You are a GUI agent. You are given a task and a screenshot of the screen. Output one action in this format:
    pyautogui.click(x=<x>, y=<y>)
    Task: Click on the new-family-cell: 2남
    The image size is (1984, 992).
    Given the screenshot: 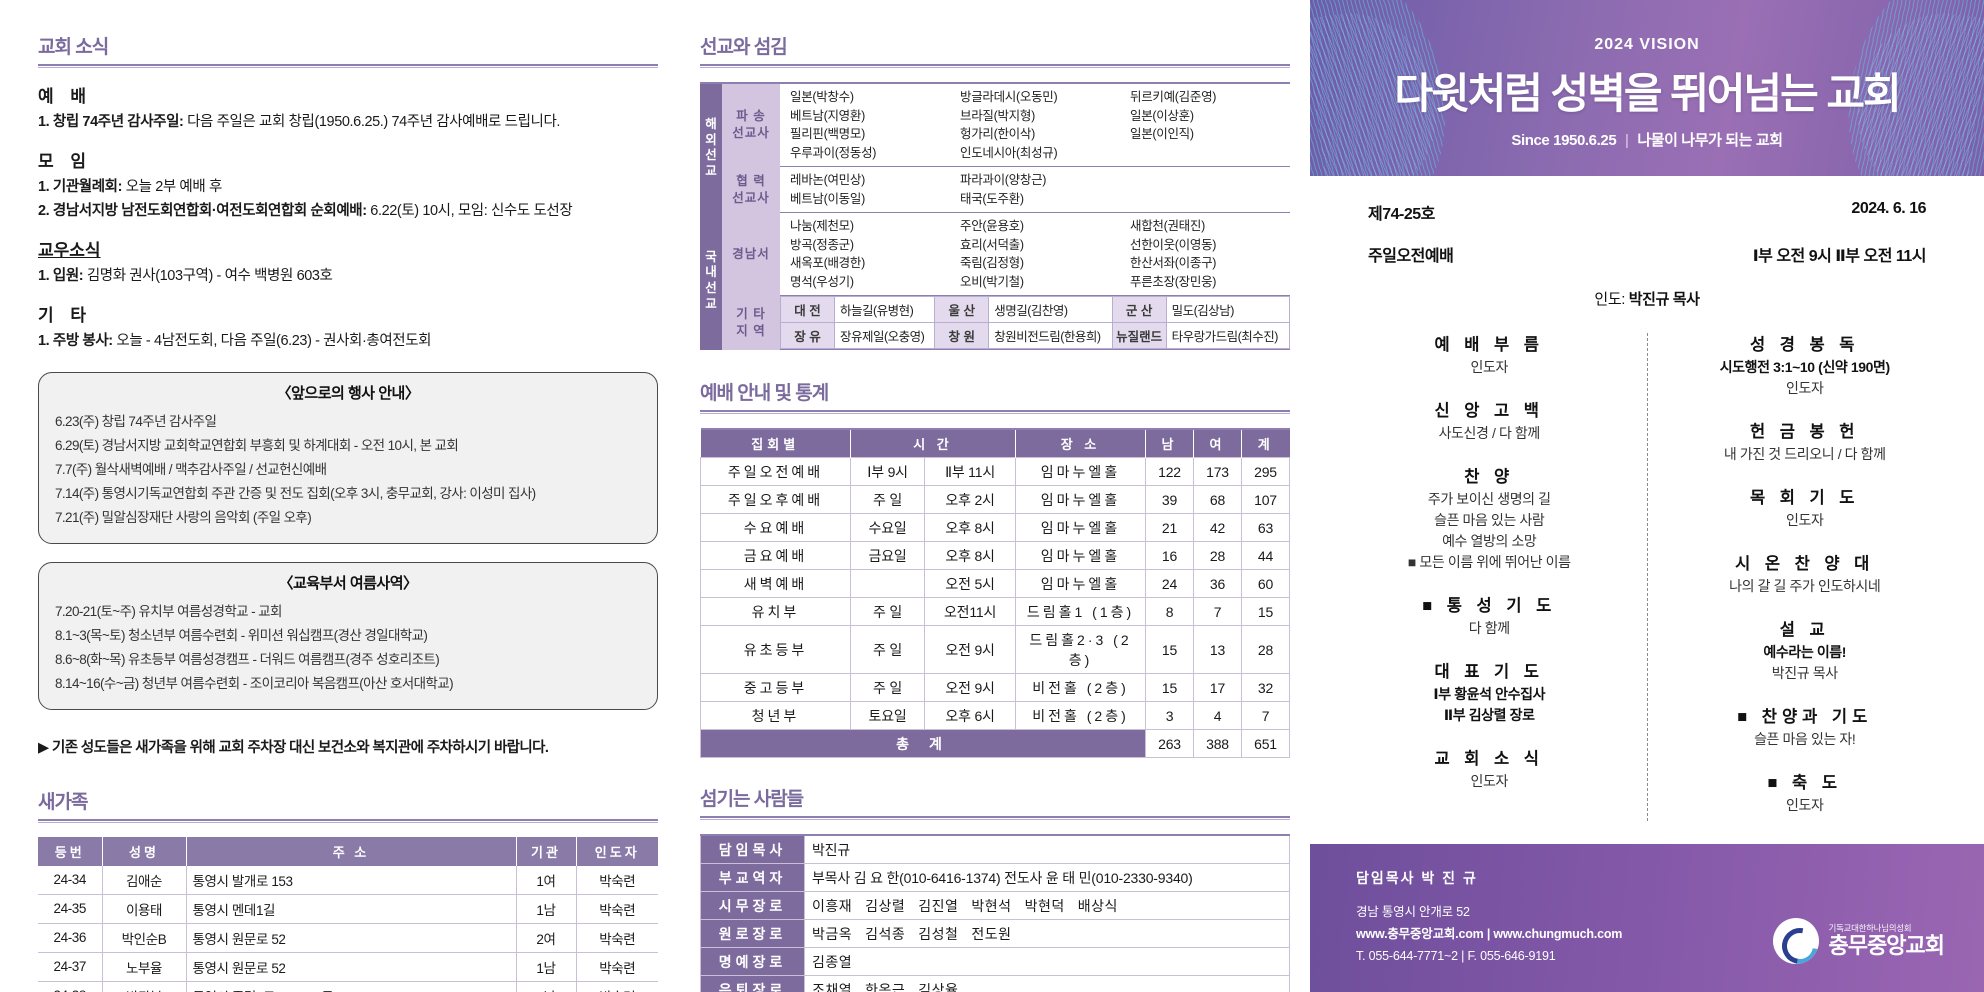 What is the action you would take?
    pyautogui.click(x=545, y=986)
    